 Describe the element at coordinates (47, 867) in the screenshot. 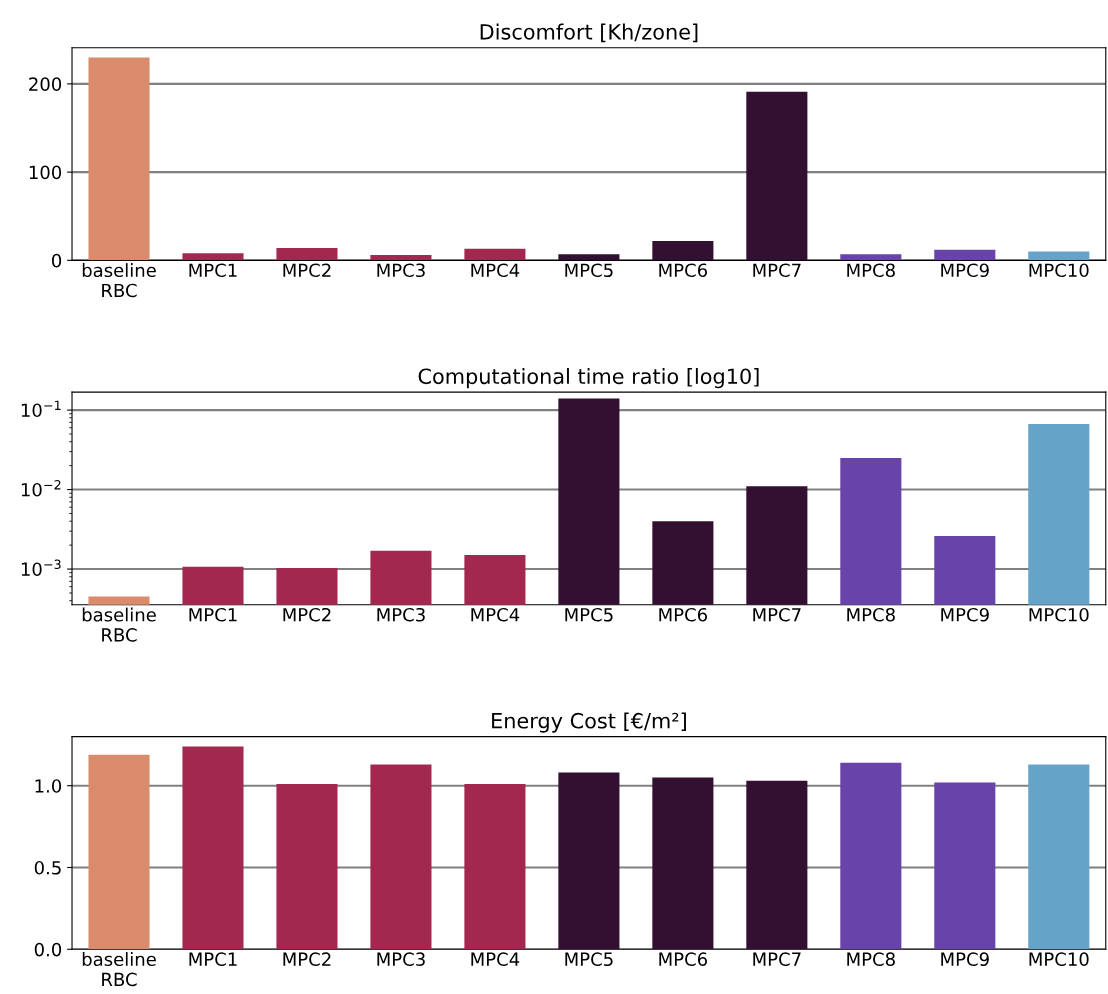

I see `y-tick-label: 0.5` at that location.